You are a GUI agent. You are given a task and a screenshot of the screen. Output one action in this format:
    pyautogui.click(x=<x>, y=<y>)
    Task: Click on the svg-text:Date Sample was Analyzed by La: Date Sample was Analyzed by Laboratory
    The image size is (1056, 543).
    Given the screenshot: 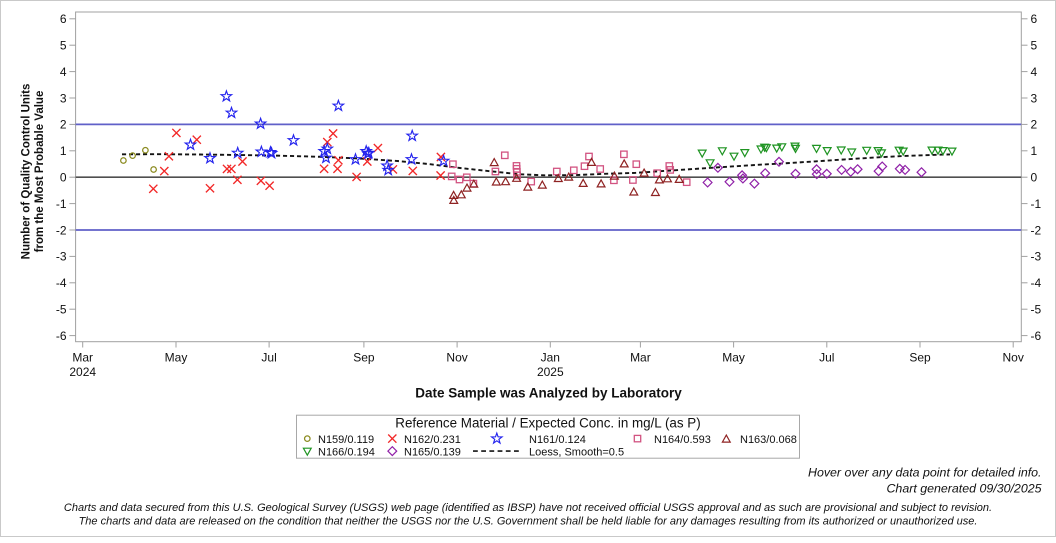 What is the action you would take?
    pyautogui.click(x=548, y=393)
    